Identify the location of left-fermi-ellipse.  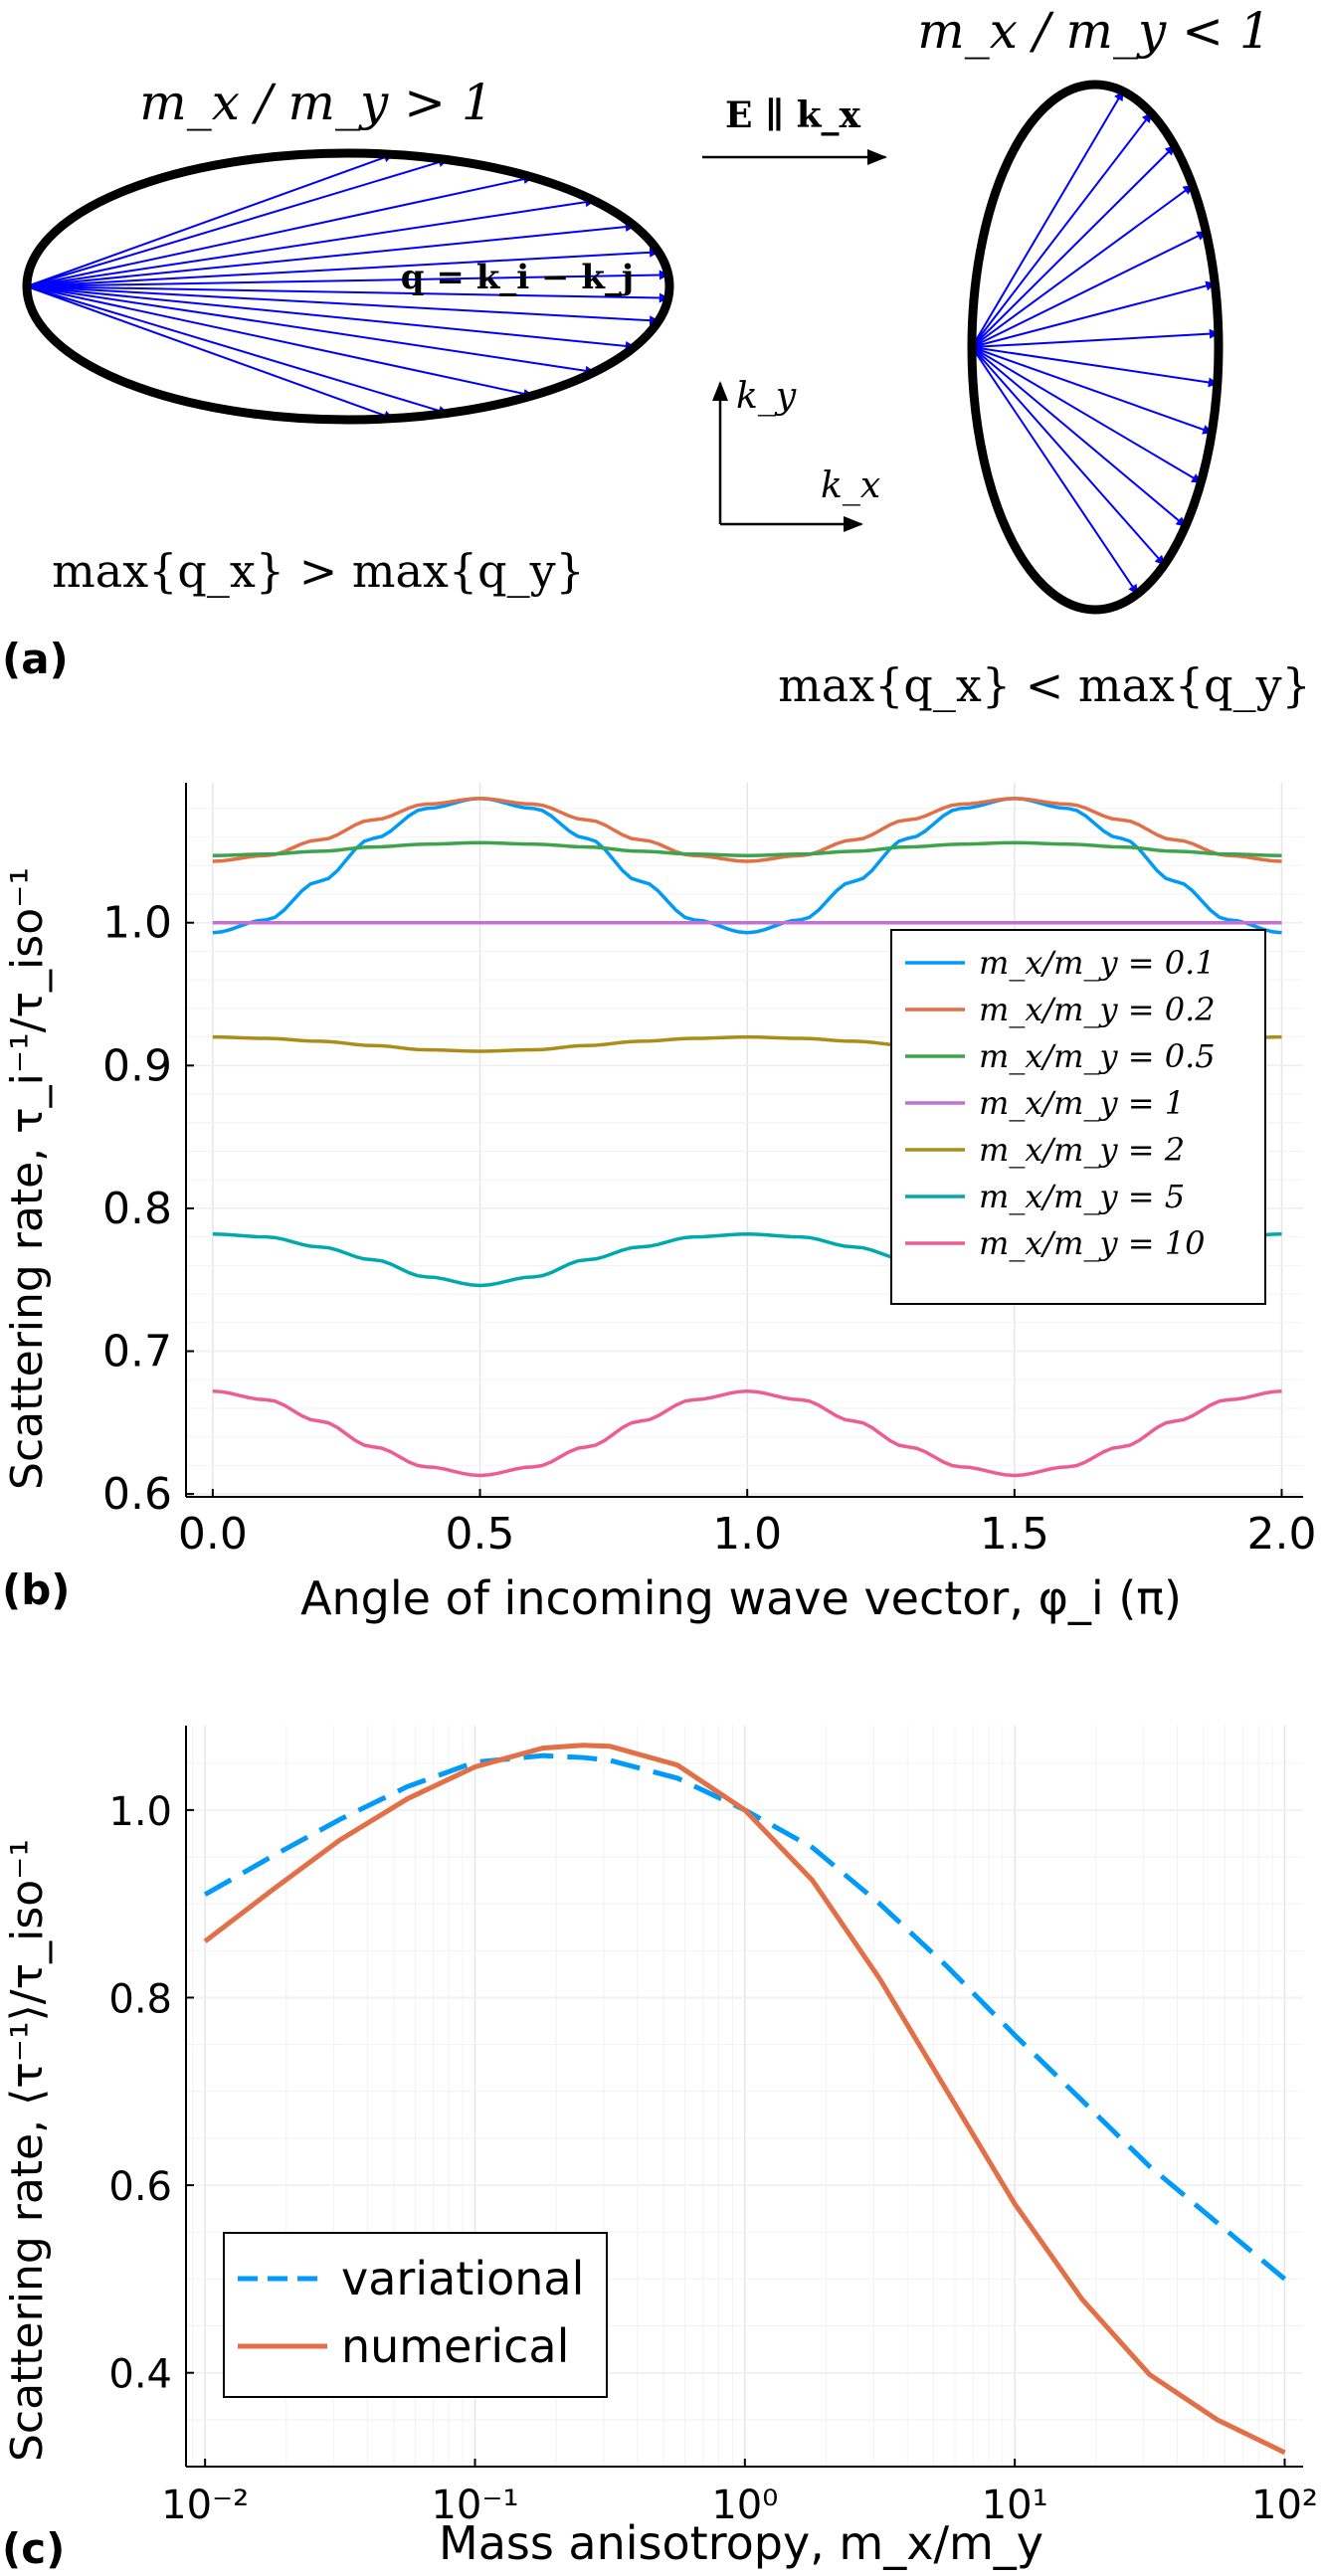
(348, 286).